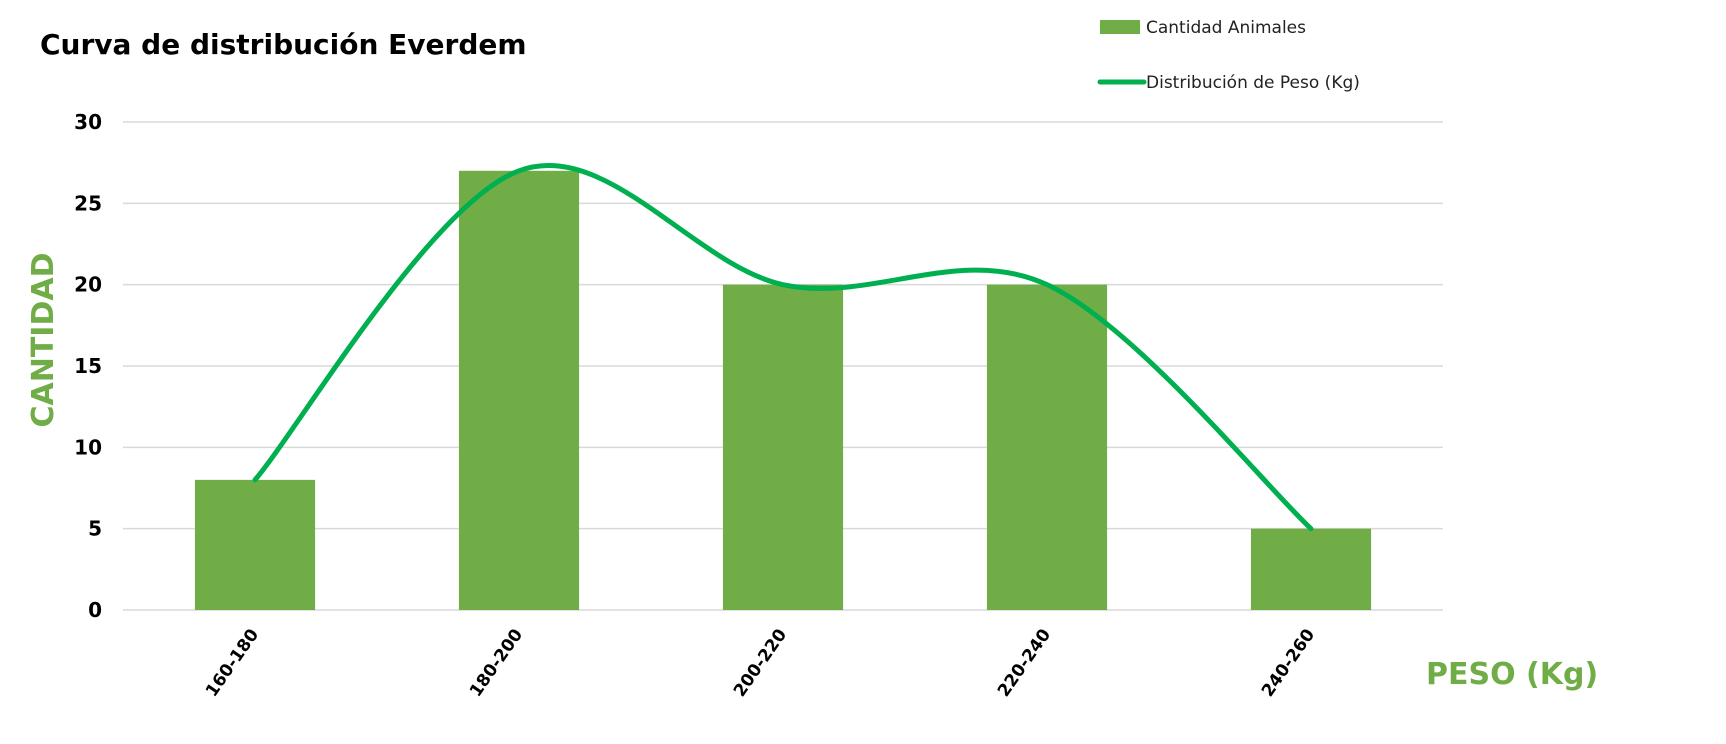  I want to click on x-tick-label: 220-240, so click(1024, 663).